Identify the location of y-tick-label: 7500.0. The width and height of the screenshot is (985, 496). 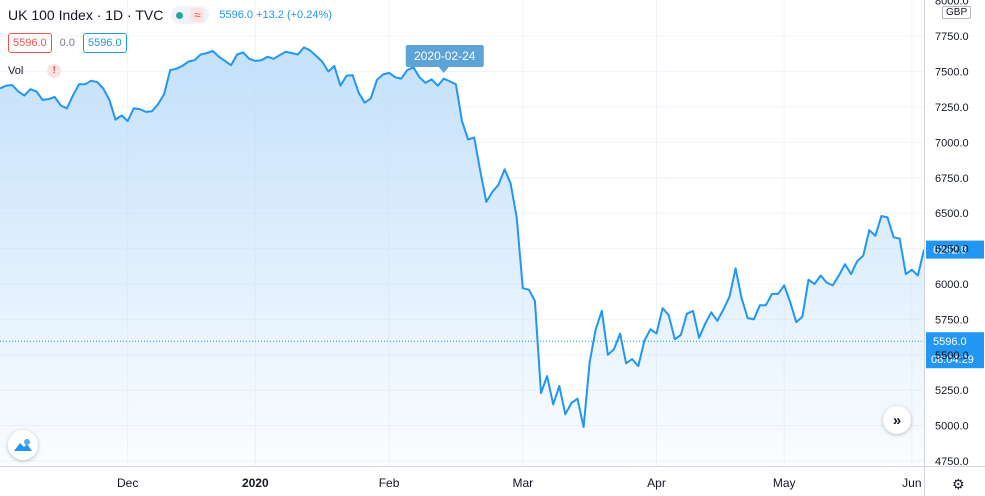
(952, 73).